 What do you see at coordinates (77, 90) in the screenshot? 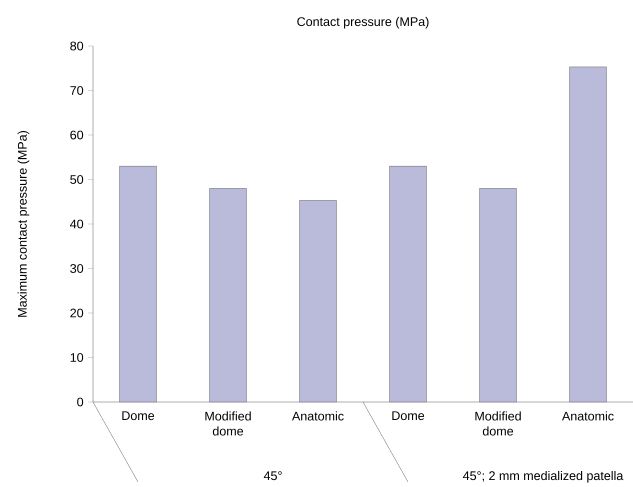
I see `y-tick-label: 70` at bounding box center [77, 90].